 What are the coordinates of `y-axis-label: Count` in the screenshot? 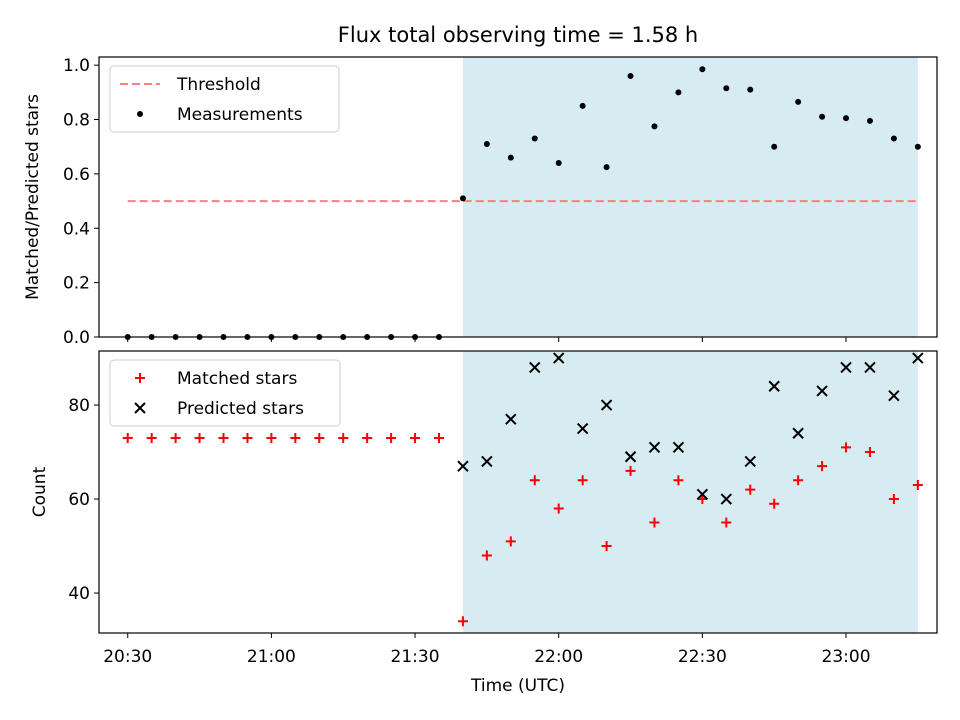 It's located at (40, 491).